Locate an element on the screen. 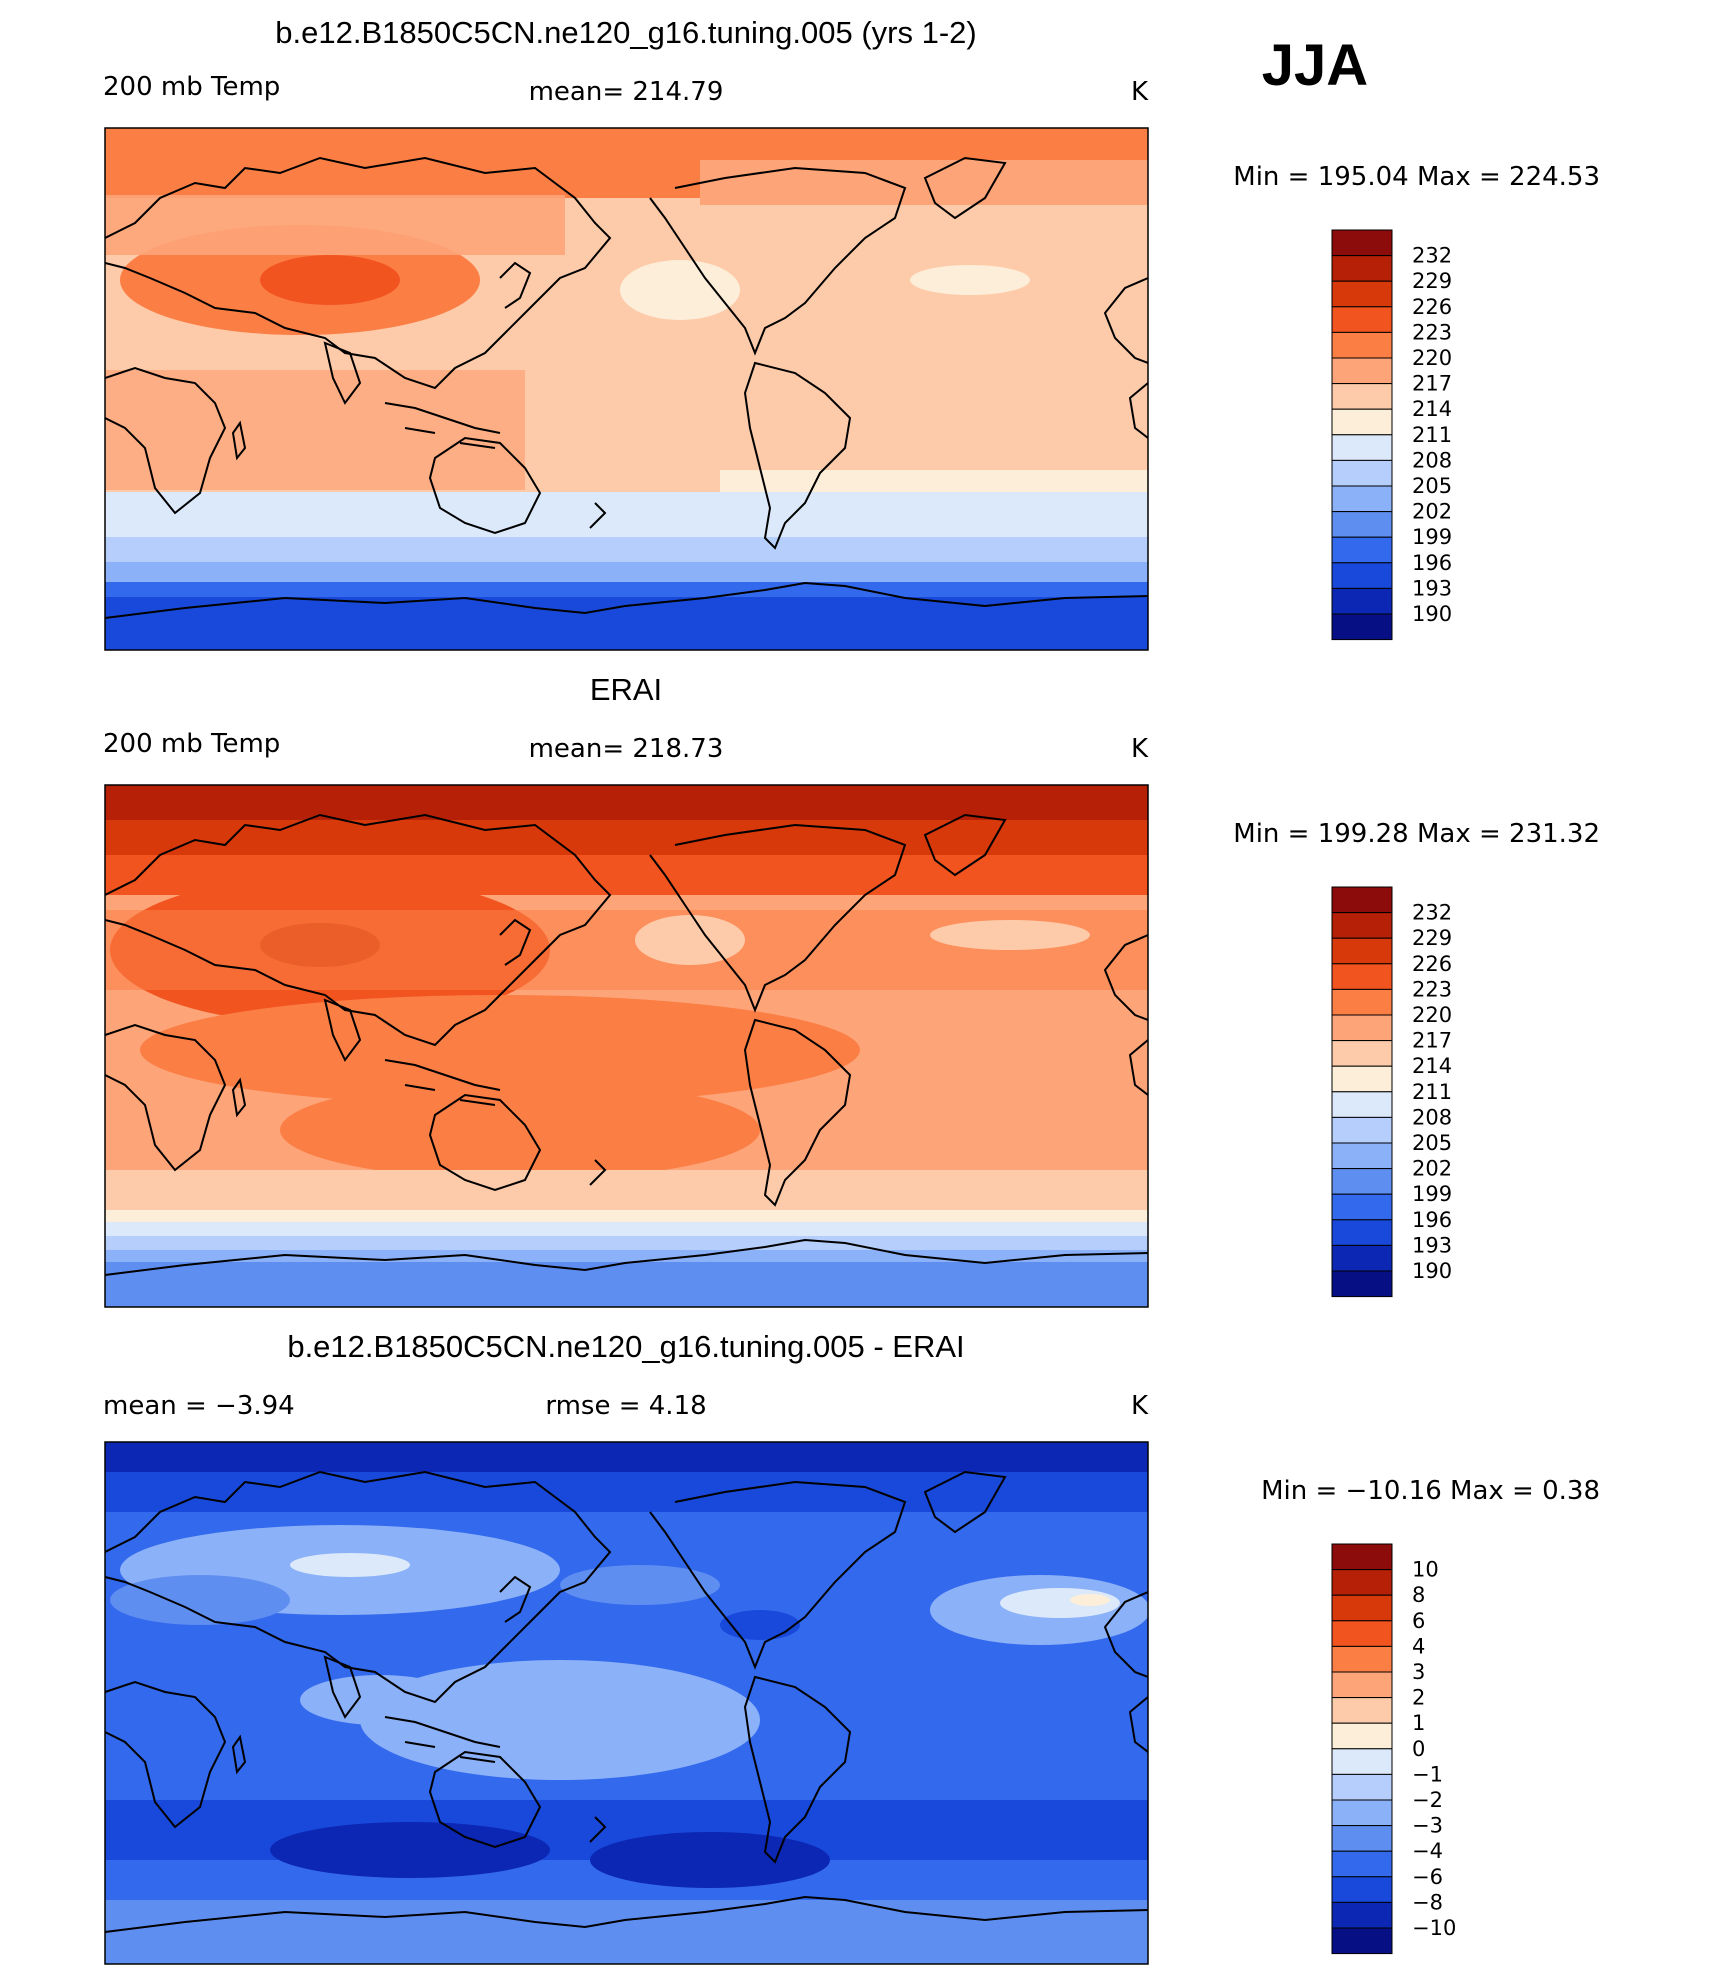 This screenshot has width=1710, height=1974. colorbar-tick-label: −10 is located at coordinates (1434, 1928).